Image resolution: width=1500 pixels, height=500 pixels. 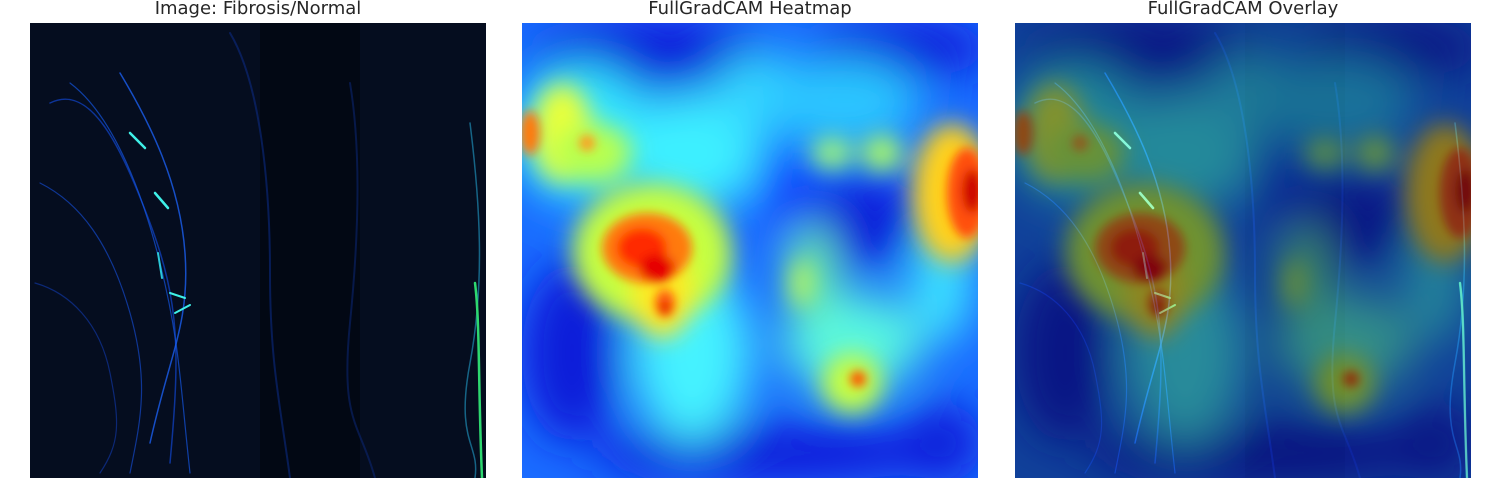 I want to click on panel-title-image: Image: Fibrosis/Normal, so click(x=258, y=9).